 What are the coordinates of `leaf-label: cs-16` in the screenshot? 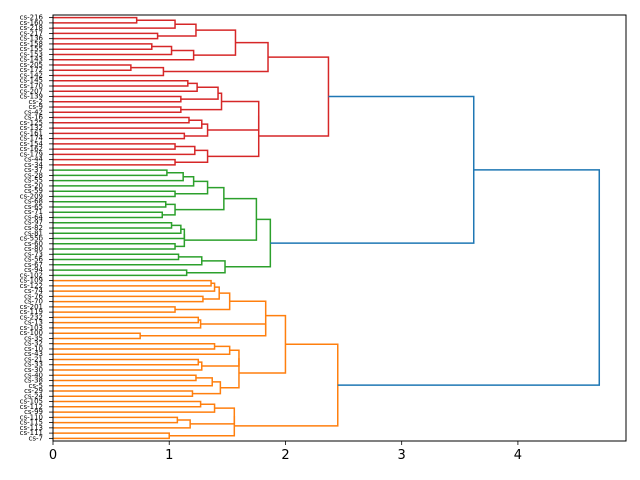 It's located at (33, 118).